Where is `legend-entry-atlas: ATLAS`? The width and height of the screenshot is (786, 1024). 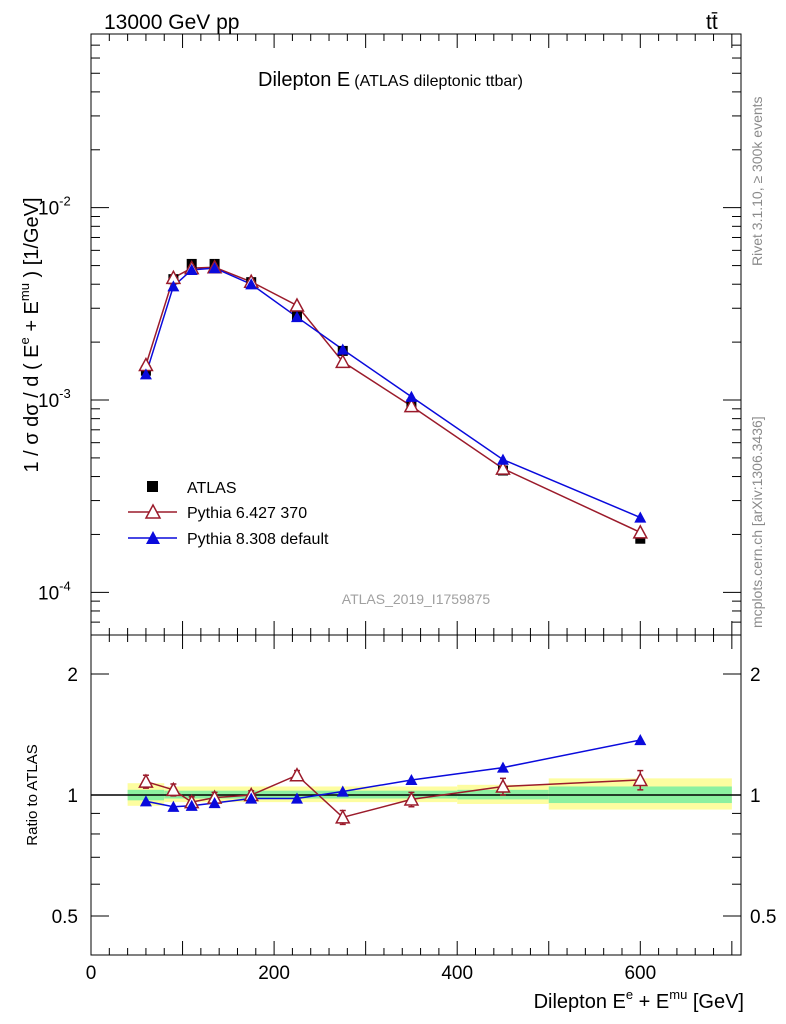 legend-entry-atlas: ATLAS is located at coordinates (192, 488).